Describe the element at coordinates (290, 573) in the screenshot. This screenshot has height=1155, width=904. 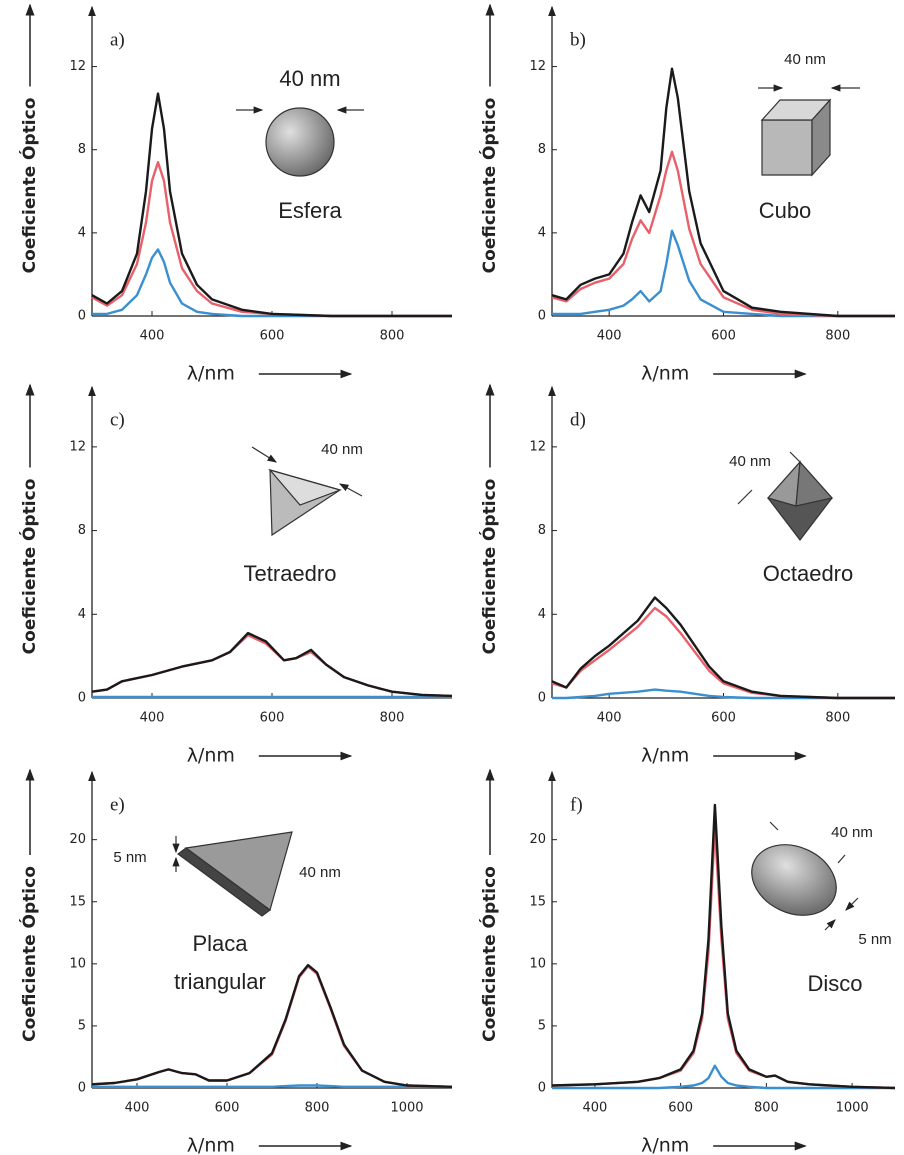
I see `annotation: Tetraedro` at that location.